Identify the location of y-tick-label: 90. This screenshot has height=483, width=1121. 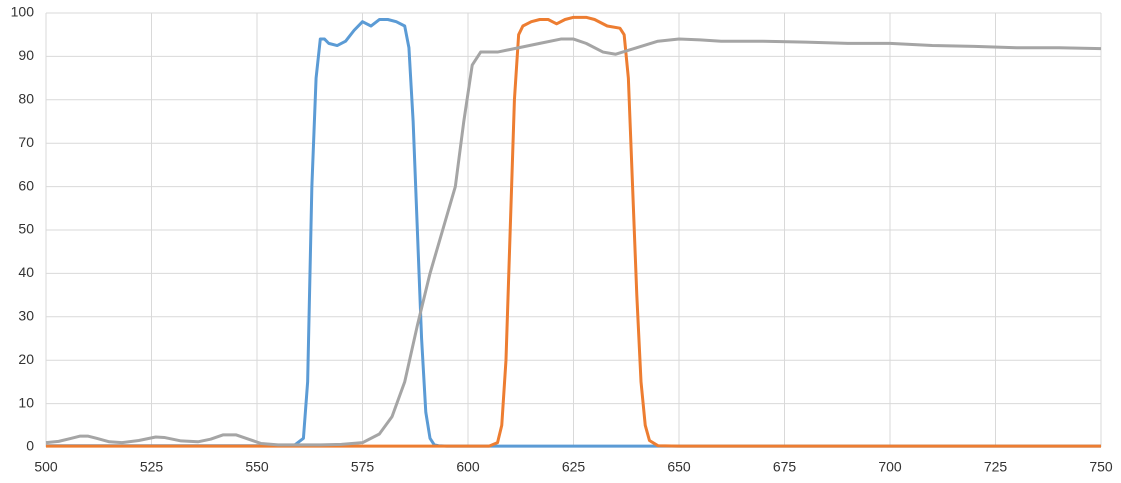
(26, 55).